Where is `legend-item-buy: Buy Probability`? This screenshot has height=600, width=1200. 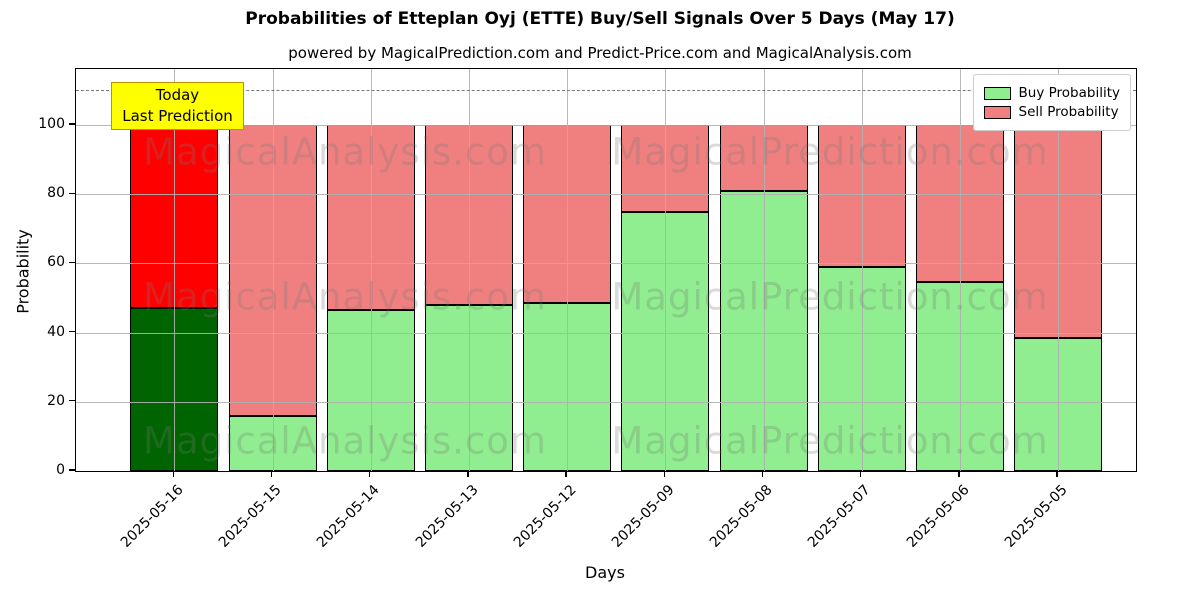
legend-item-buy: Buy Probability is located at coordinates (1051, 93).